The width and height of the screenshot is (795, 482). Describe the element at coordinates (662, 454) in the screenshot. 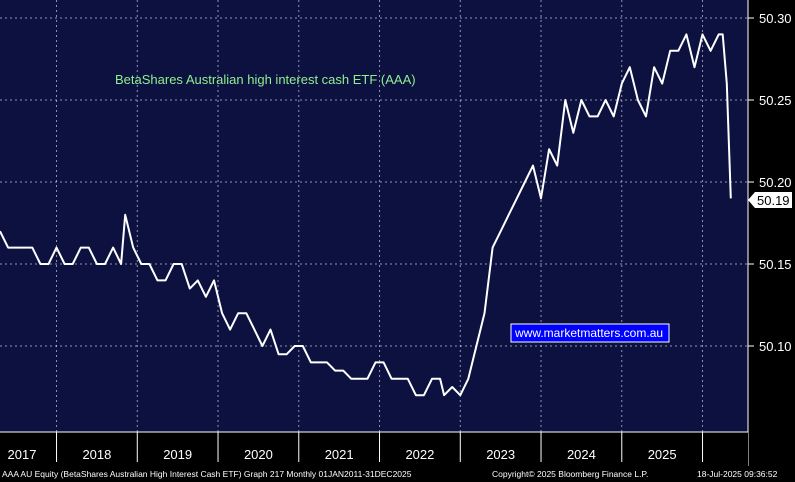

I see `x-tick-label: 2025` at that location.